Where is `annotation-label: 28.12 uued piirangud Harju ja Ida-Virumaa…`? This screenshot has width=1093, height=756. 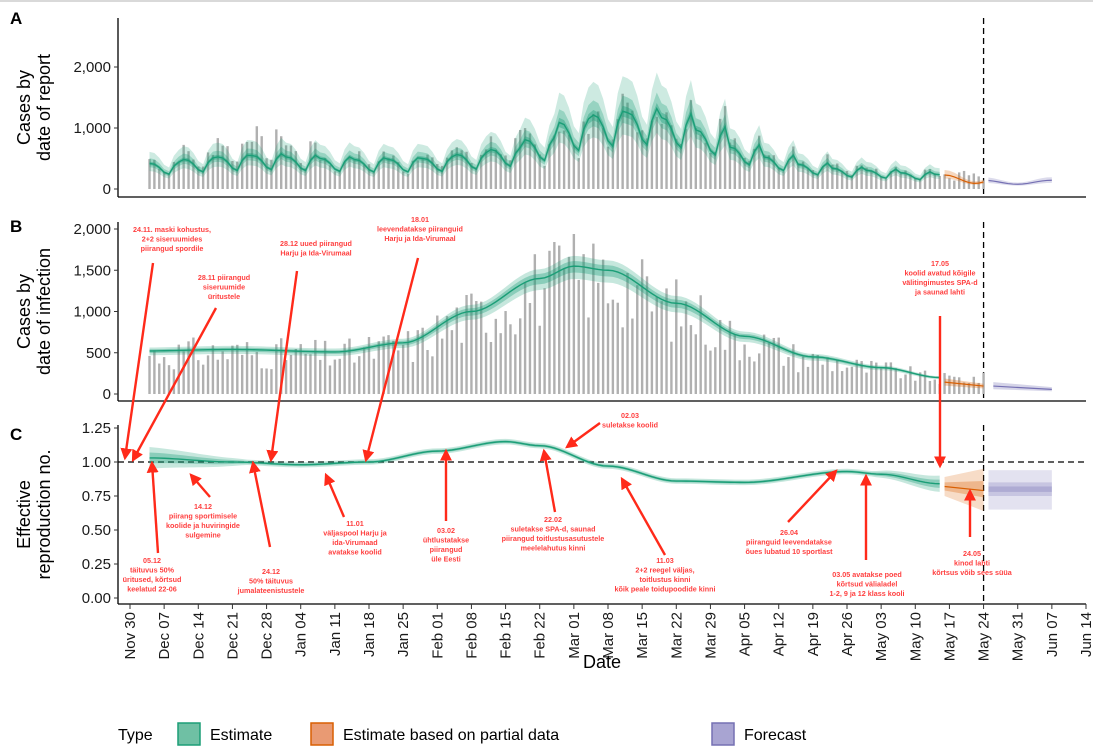
annotation-label: 28.12 uued piirangud Harju ja Ida-Virumaa… is located at coordinates (316, 248).